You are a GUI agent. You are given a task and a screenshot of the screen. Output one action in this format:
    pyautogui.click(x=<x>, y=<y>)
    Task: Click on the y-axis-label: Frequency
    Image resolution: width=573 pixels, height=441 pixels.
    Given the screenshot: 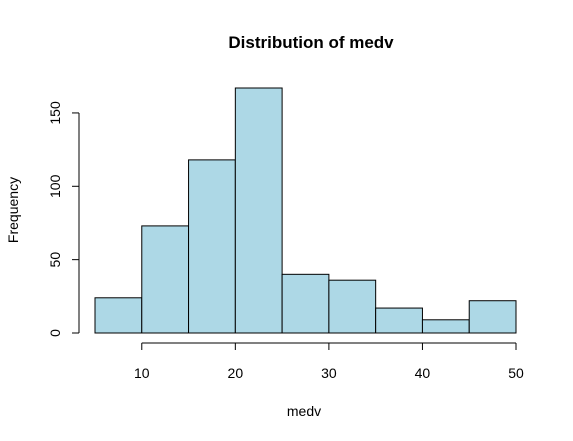 What is the action you would take?
    pyautogui.click(x=13, y=210)
    